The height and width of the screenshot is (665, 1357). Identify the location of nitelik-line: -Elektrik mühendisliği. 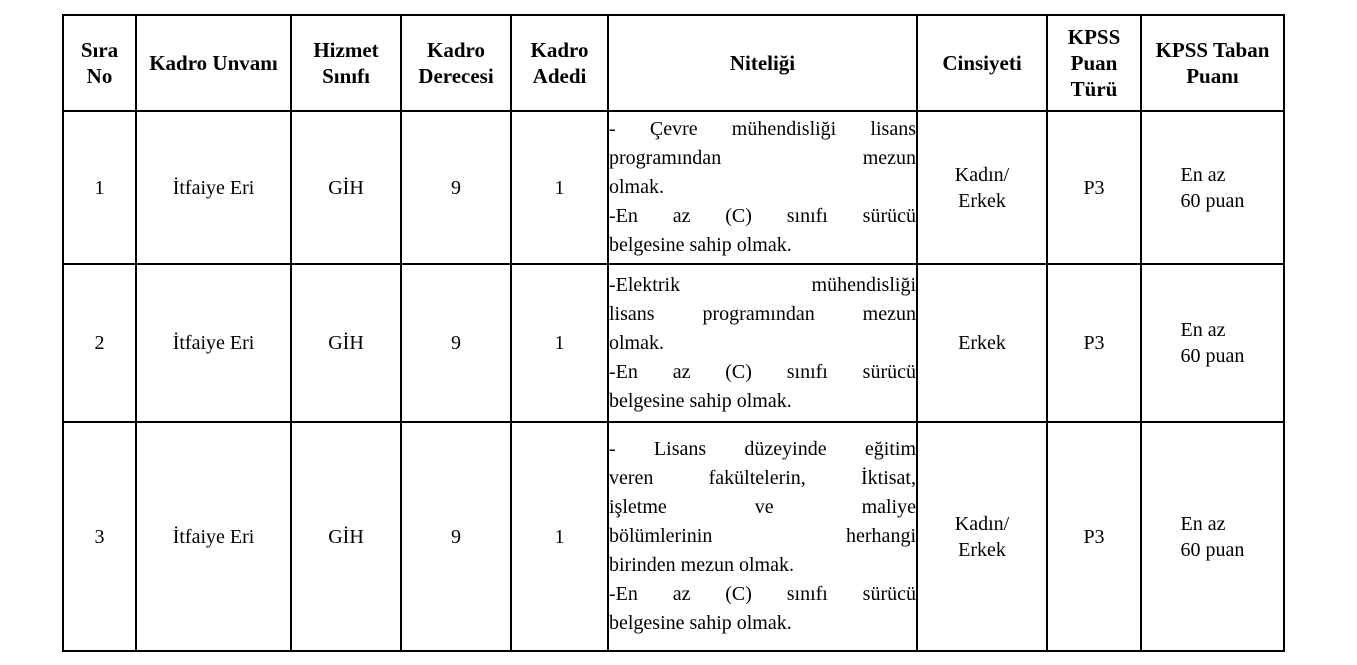
(762, 284).